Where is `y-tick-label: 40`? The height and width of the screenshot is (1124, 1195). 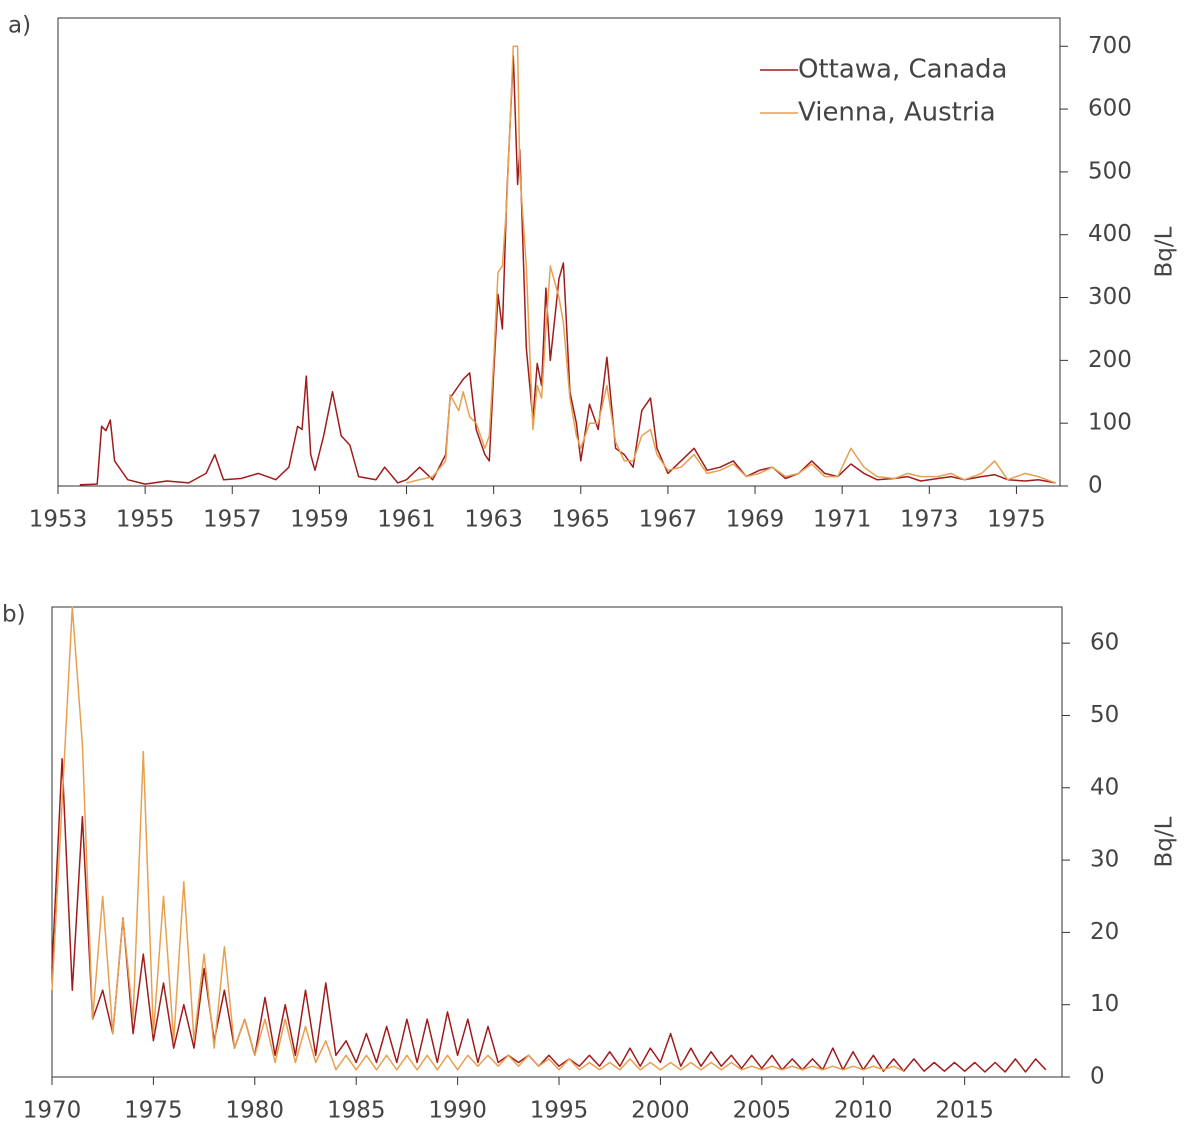 y-tick-label: 40 is located at coordinates (1104, 787).